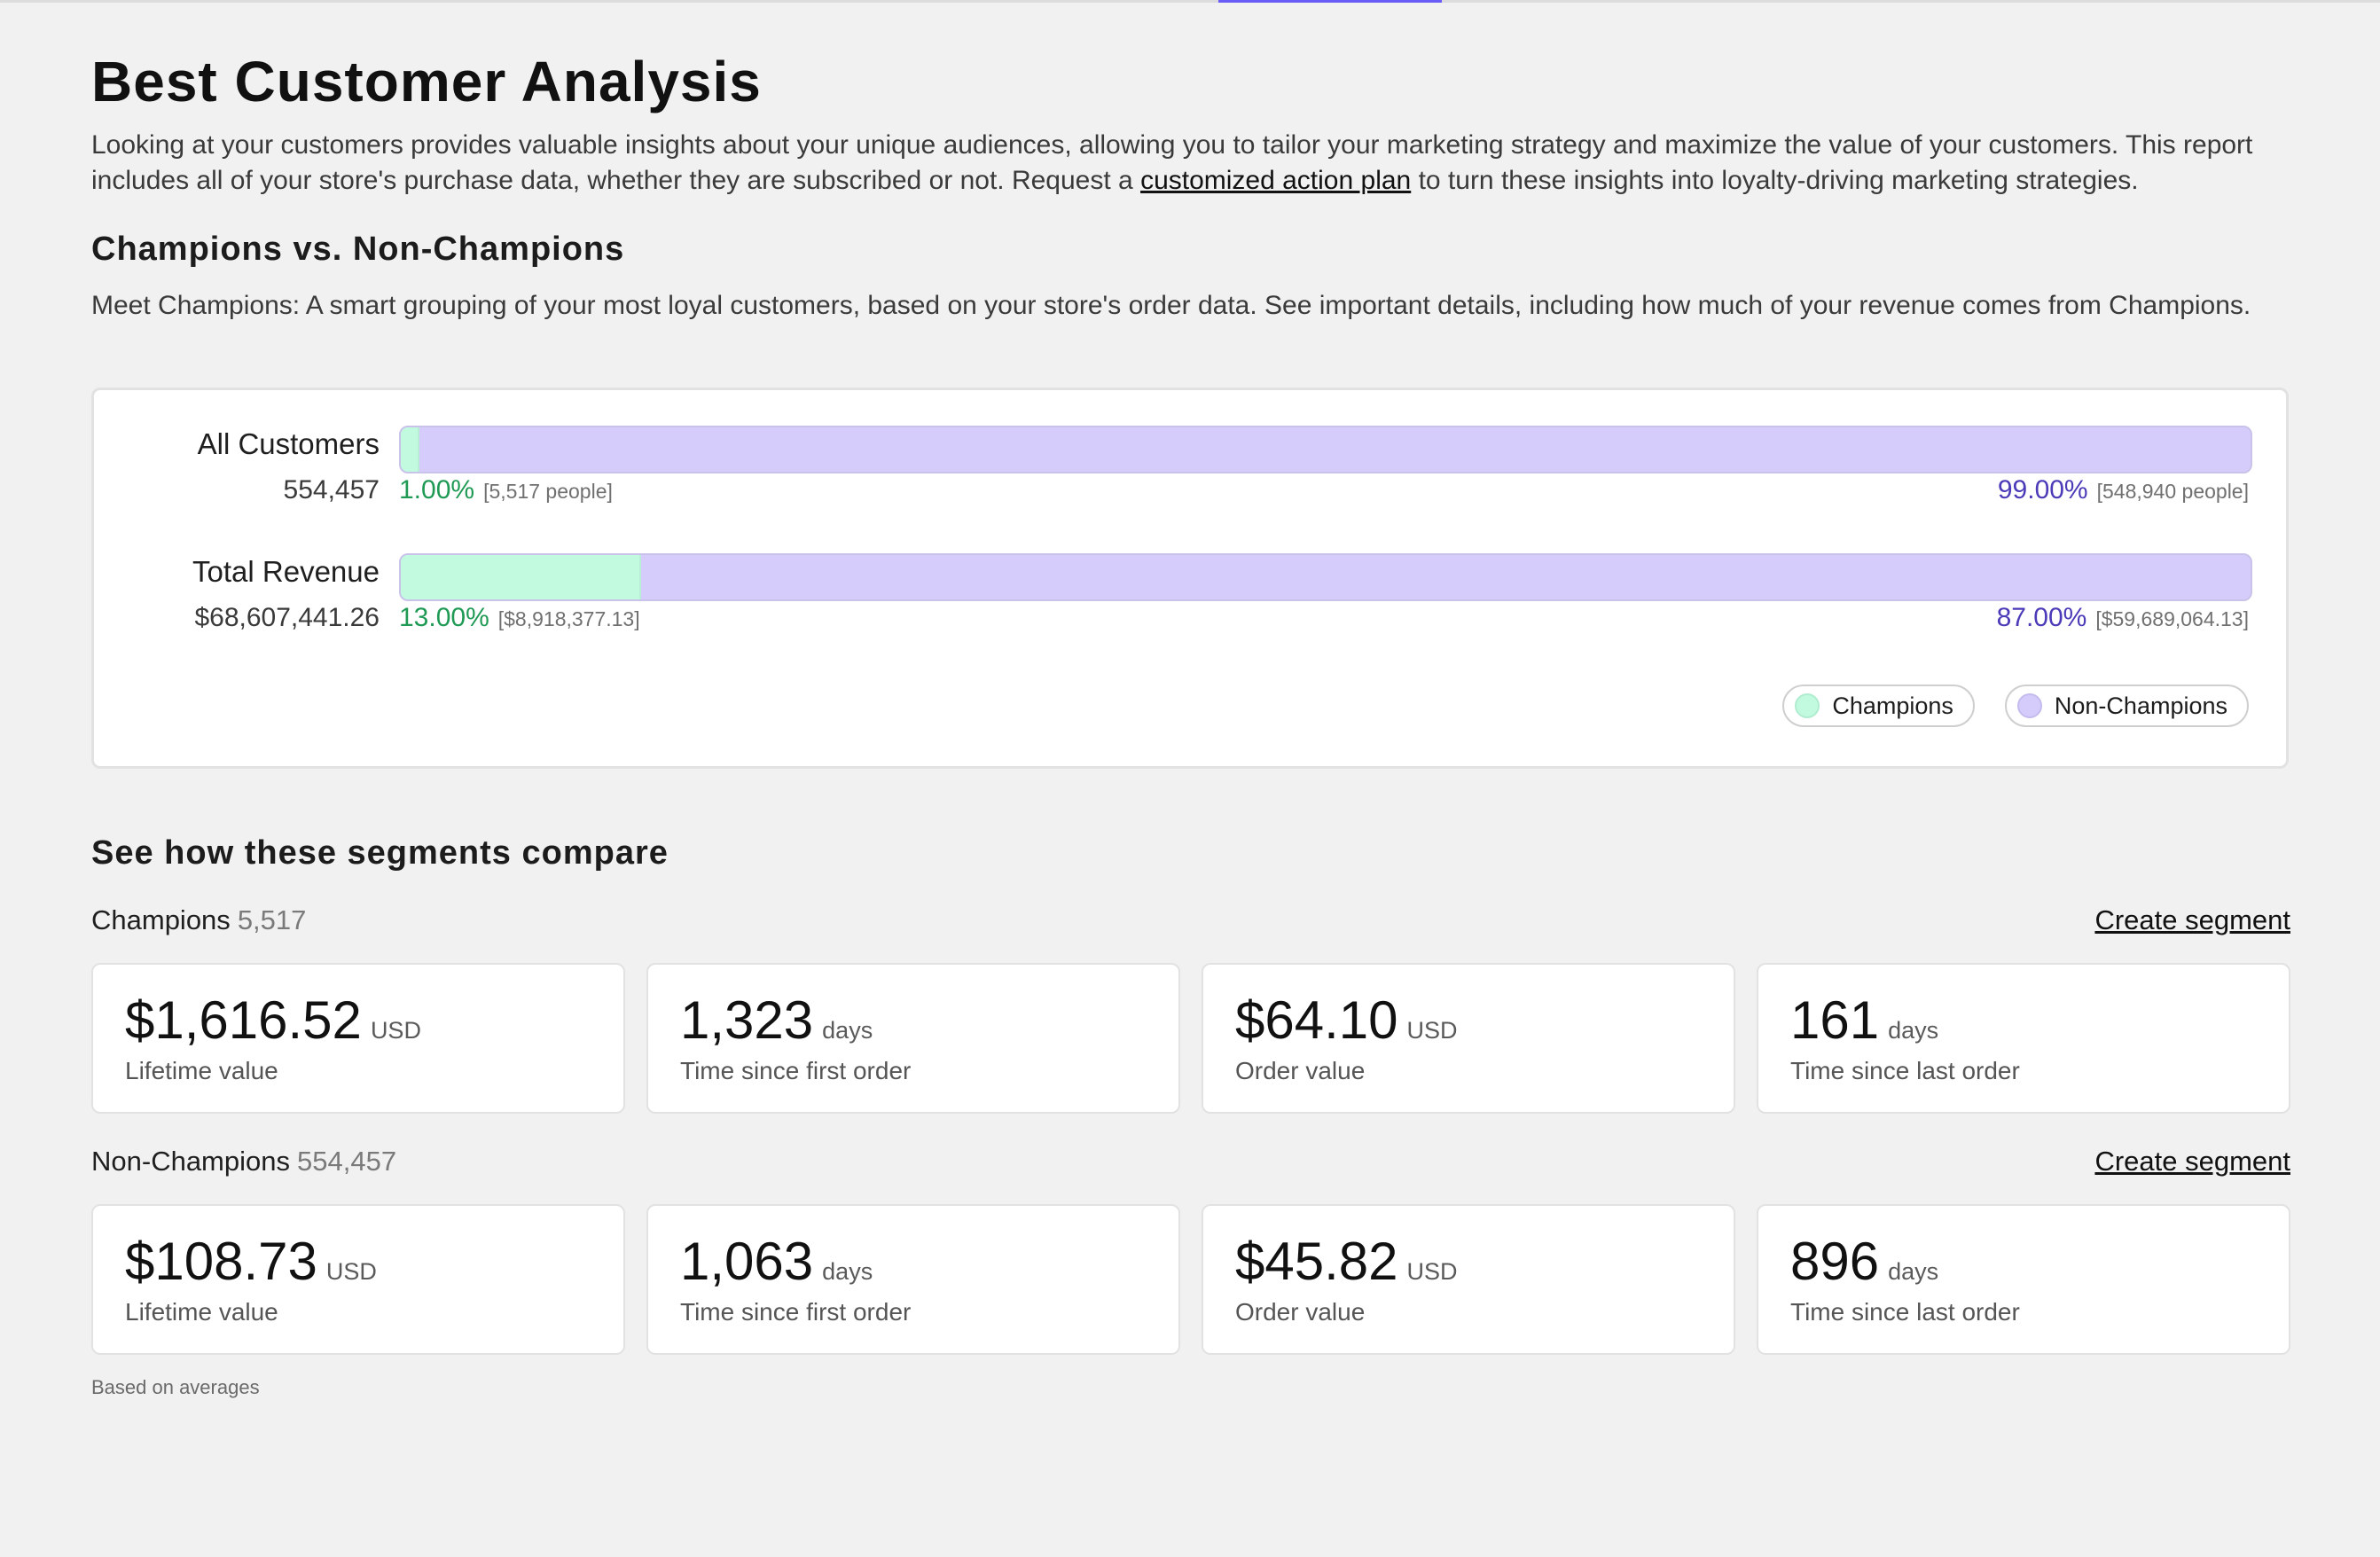  Describe the element at coordinates (437, 490) in the screenshot. I see `champions-percent: 1.00%` at that location.